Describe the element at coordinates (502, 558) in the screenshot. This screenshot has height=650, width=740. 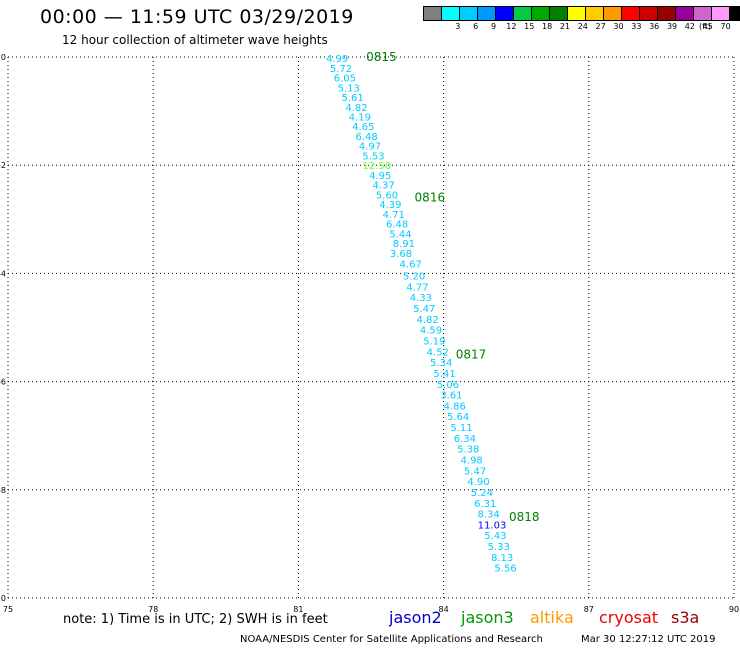
I see `wave-height-value: 8.13` at that location.